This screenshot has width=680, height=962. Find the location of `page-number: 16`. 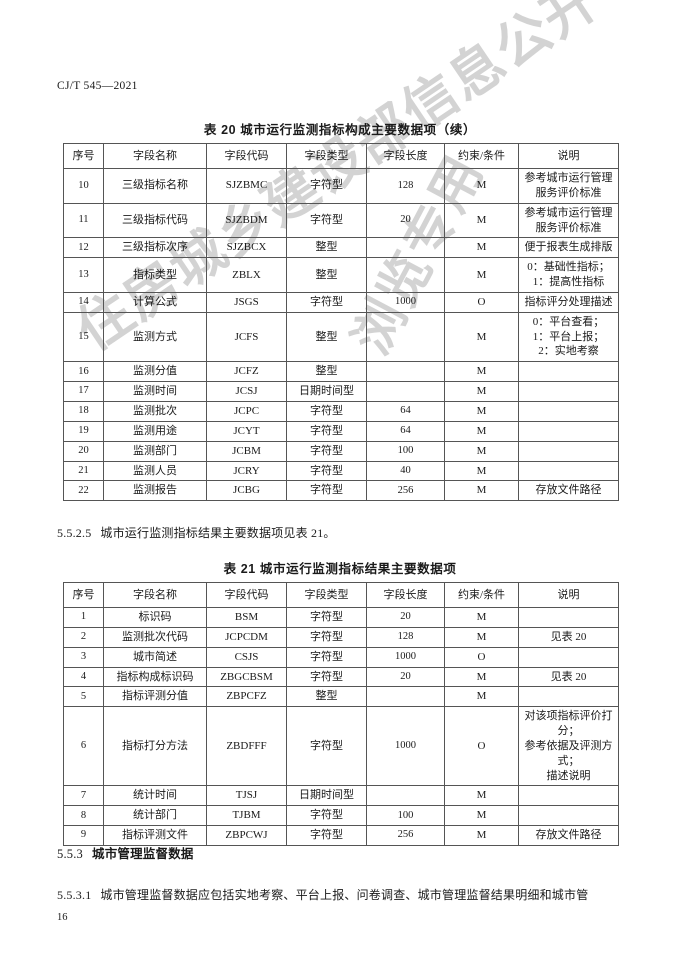

page-number: 16 is located at coordinates (62, 917).